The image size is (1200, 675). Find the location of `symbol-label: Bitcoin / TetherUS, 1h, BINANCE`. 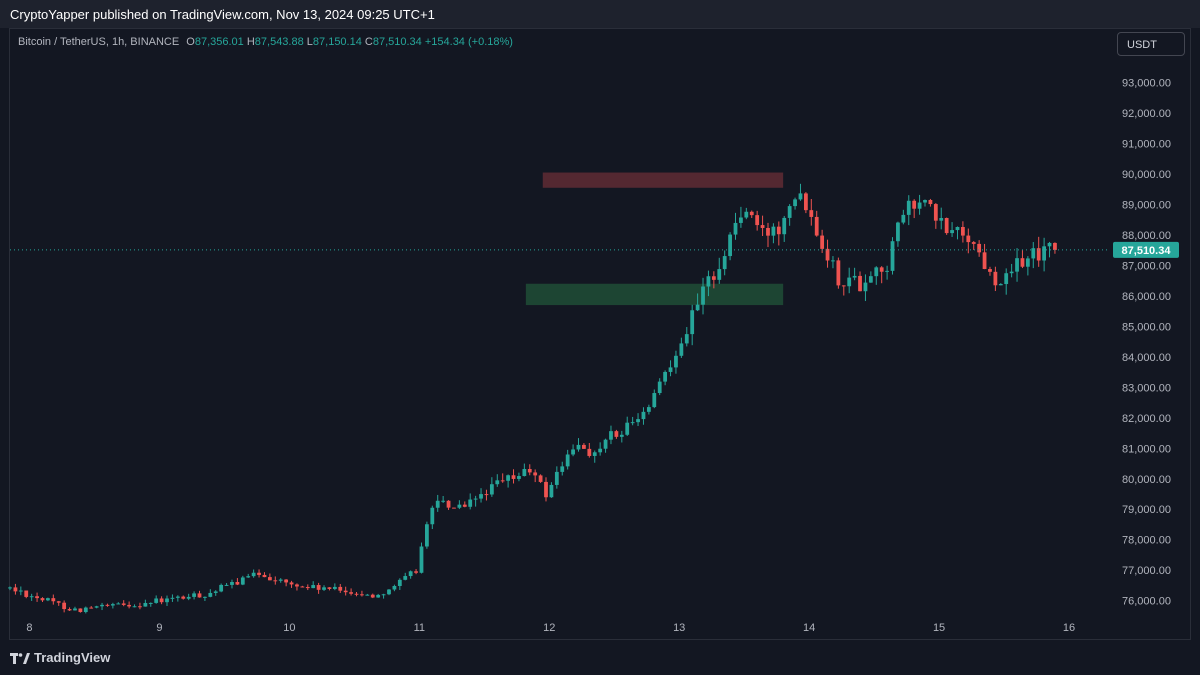

symbol-label: Bitcoin / TetherUS, 1h, BINANCE is located at coordinates (99, 42).